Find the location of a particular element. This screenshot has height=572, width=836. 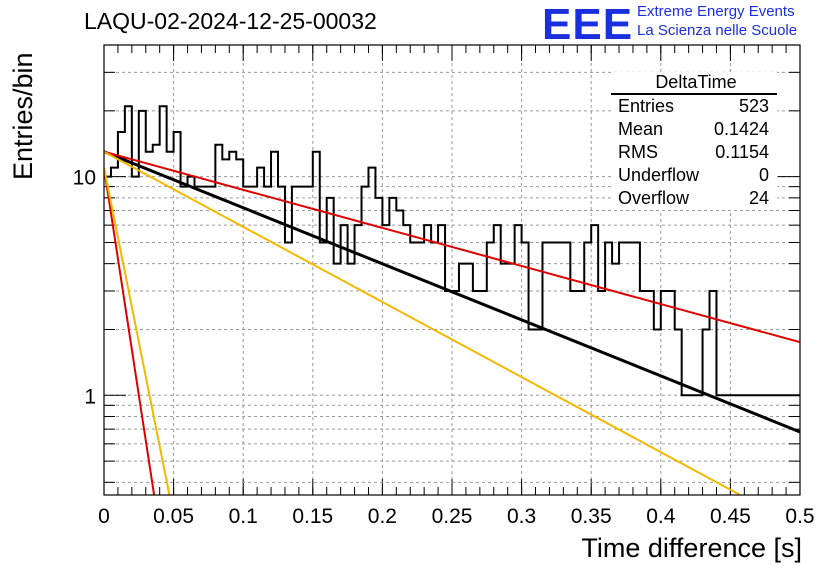

eee-logo: EEE is located at coordinates (588, 24).